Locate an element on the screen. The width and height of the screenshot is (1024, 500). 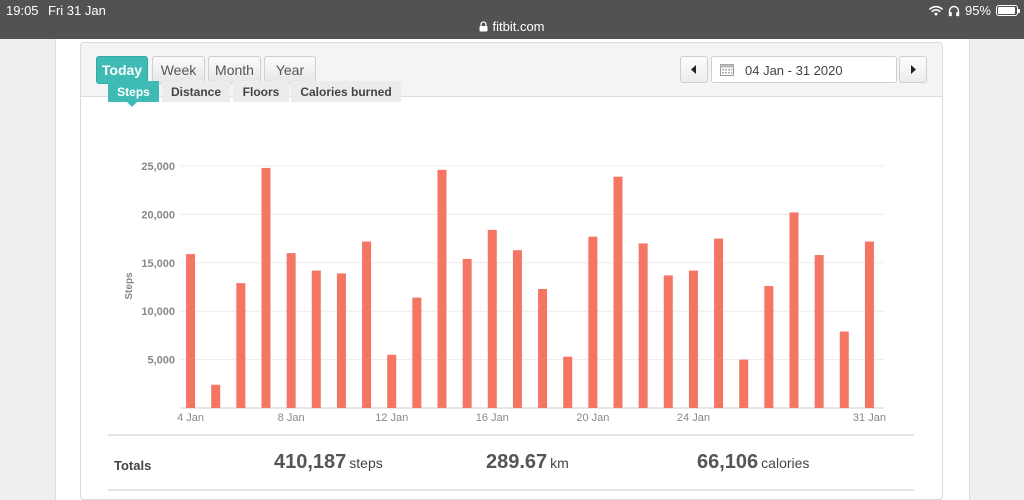
x-tick-label: 8 Jan is located at coordinates (291, 418).